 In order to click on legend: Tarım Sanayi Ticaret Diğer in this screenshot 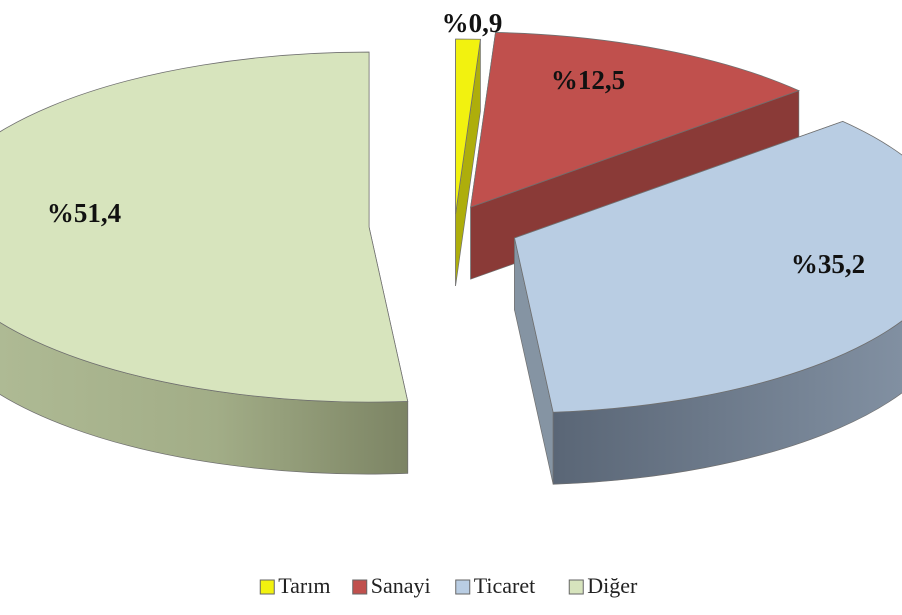, I will do `click(448, 585)`.